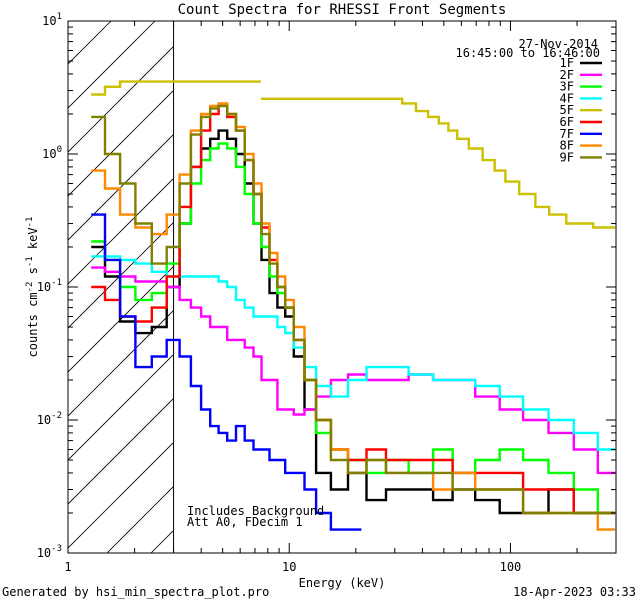  What do you see at coordinates (574, 592) in the screenshot?
I see `footer-timestamp: 18-Apr-2023 03:33` at bounding box center [574, 592].